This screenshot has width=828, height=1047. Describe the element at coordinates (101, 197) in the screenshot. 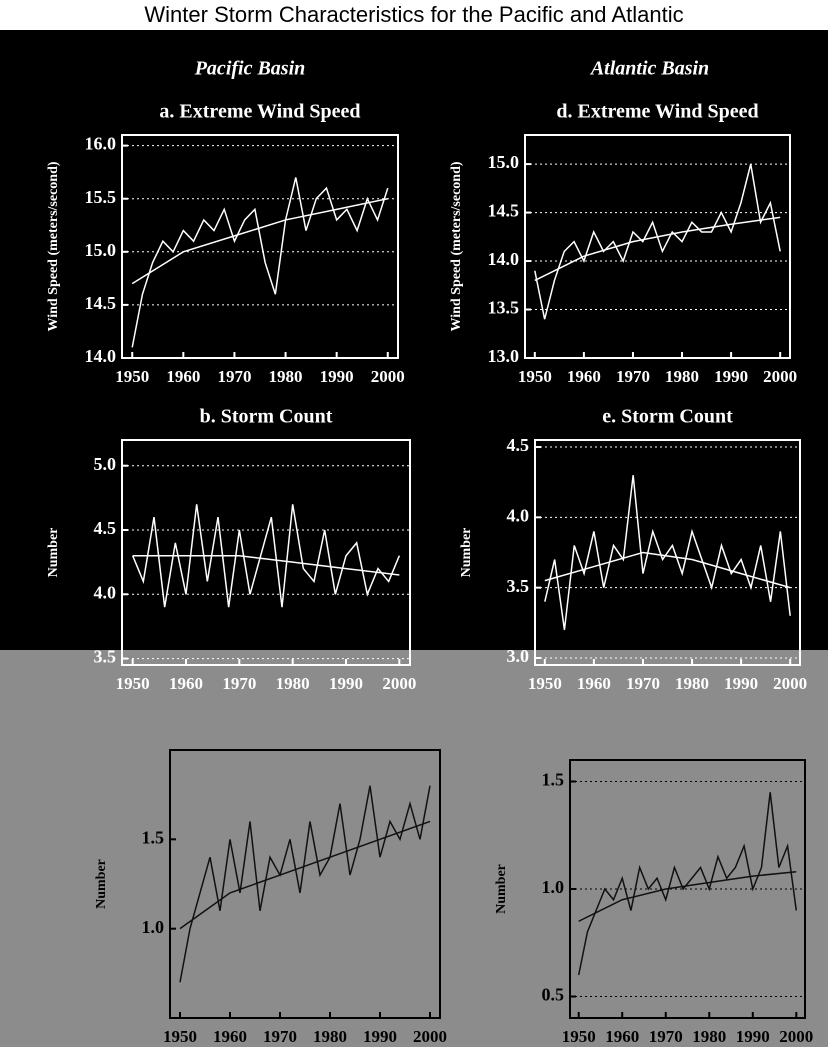

I see `y-tick-label: 15.5` at that location.